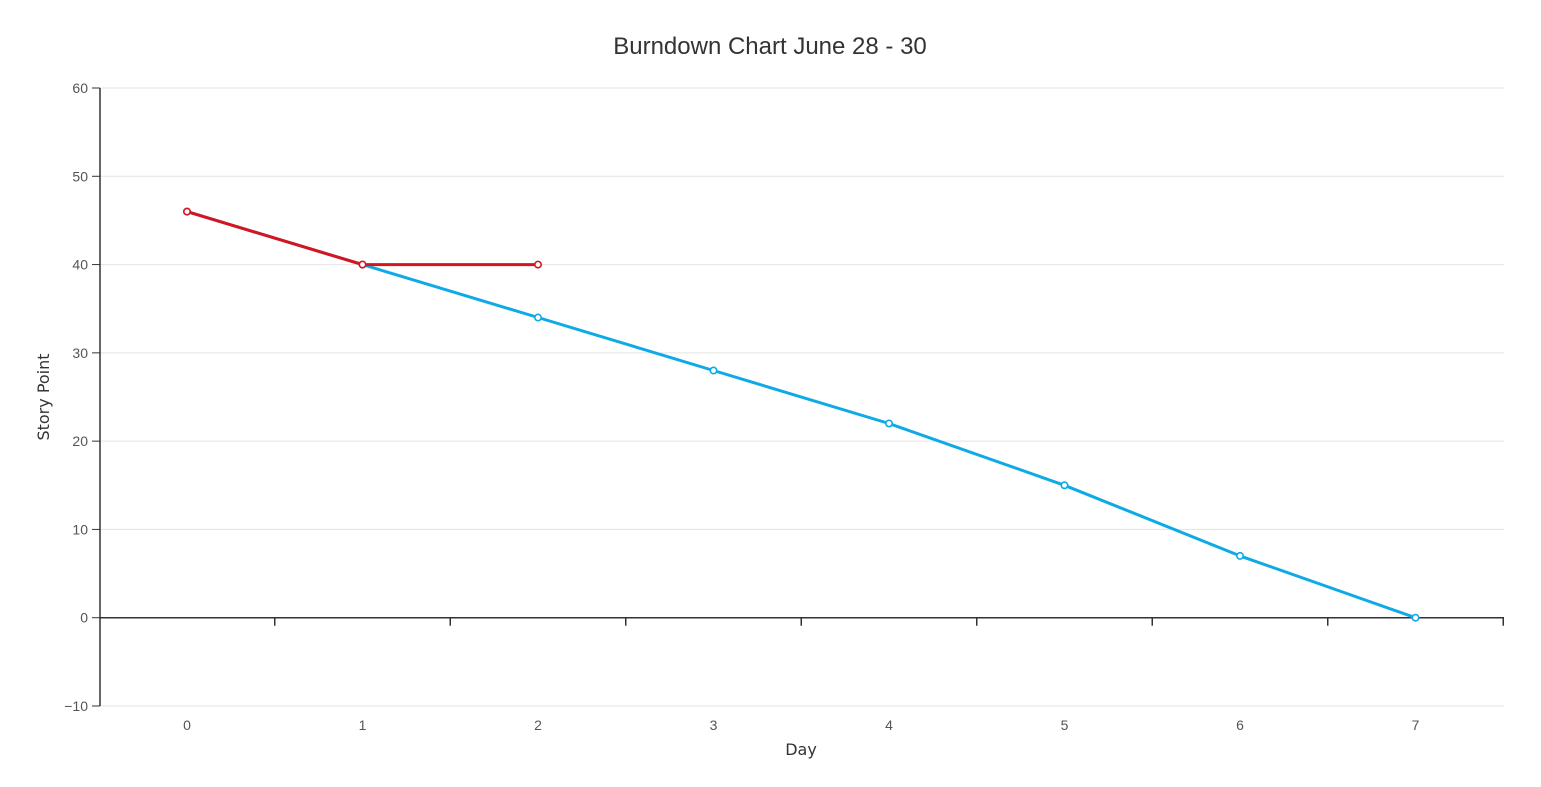 The height and width of the screenshot is (787, 1541). I want to click on y-tick-label: 10, so click(80, 529).